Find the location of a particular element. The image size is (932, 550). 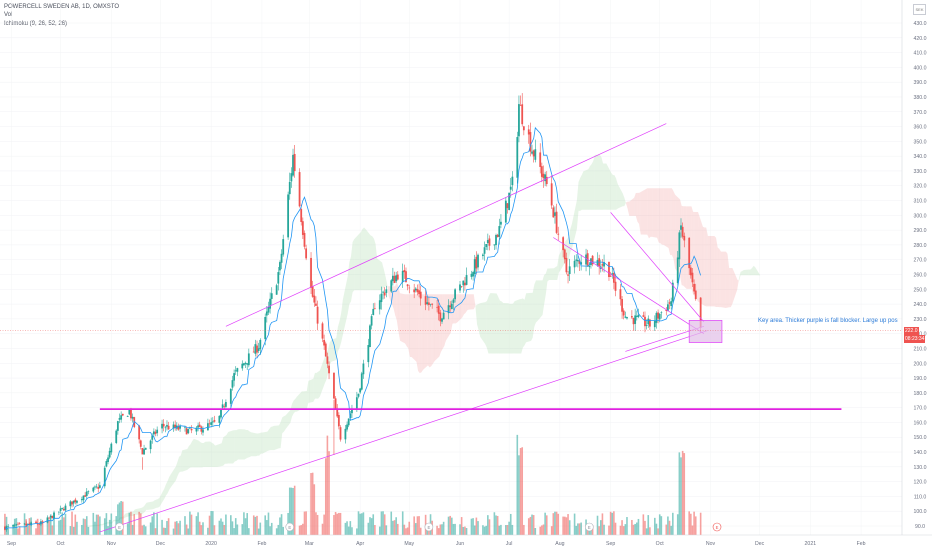

time-tick-label: Mar is located at coordinates (309, 544).